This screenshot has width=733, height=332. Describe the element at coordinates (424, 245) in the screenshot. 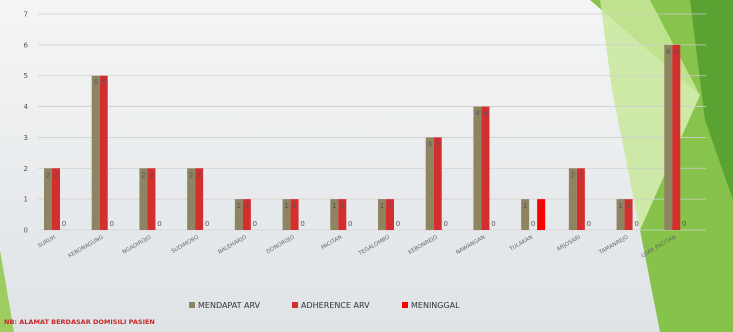

I see `x-category-label: KEBONREJO` at that location.